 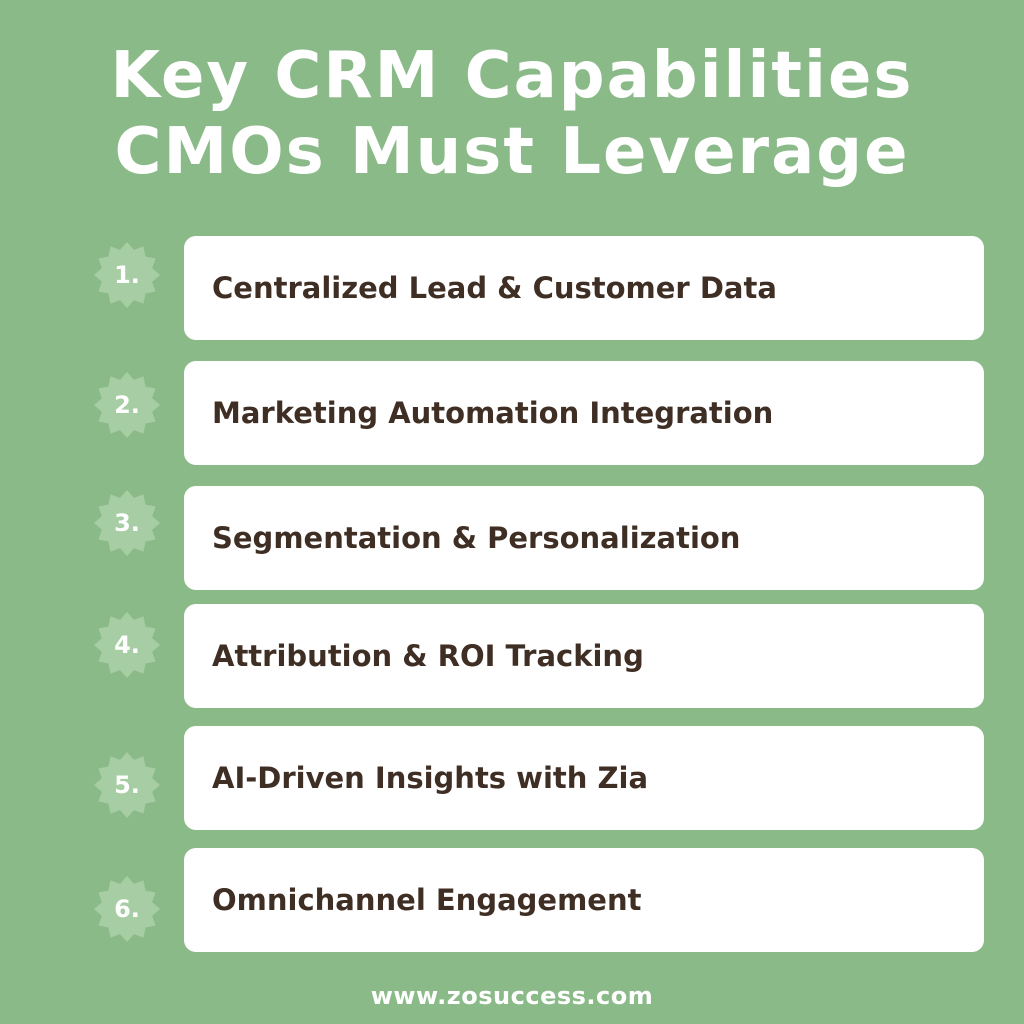 I want to click on number-badge: 2., so click(x=127, y=405).